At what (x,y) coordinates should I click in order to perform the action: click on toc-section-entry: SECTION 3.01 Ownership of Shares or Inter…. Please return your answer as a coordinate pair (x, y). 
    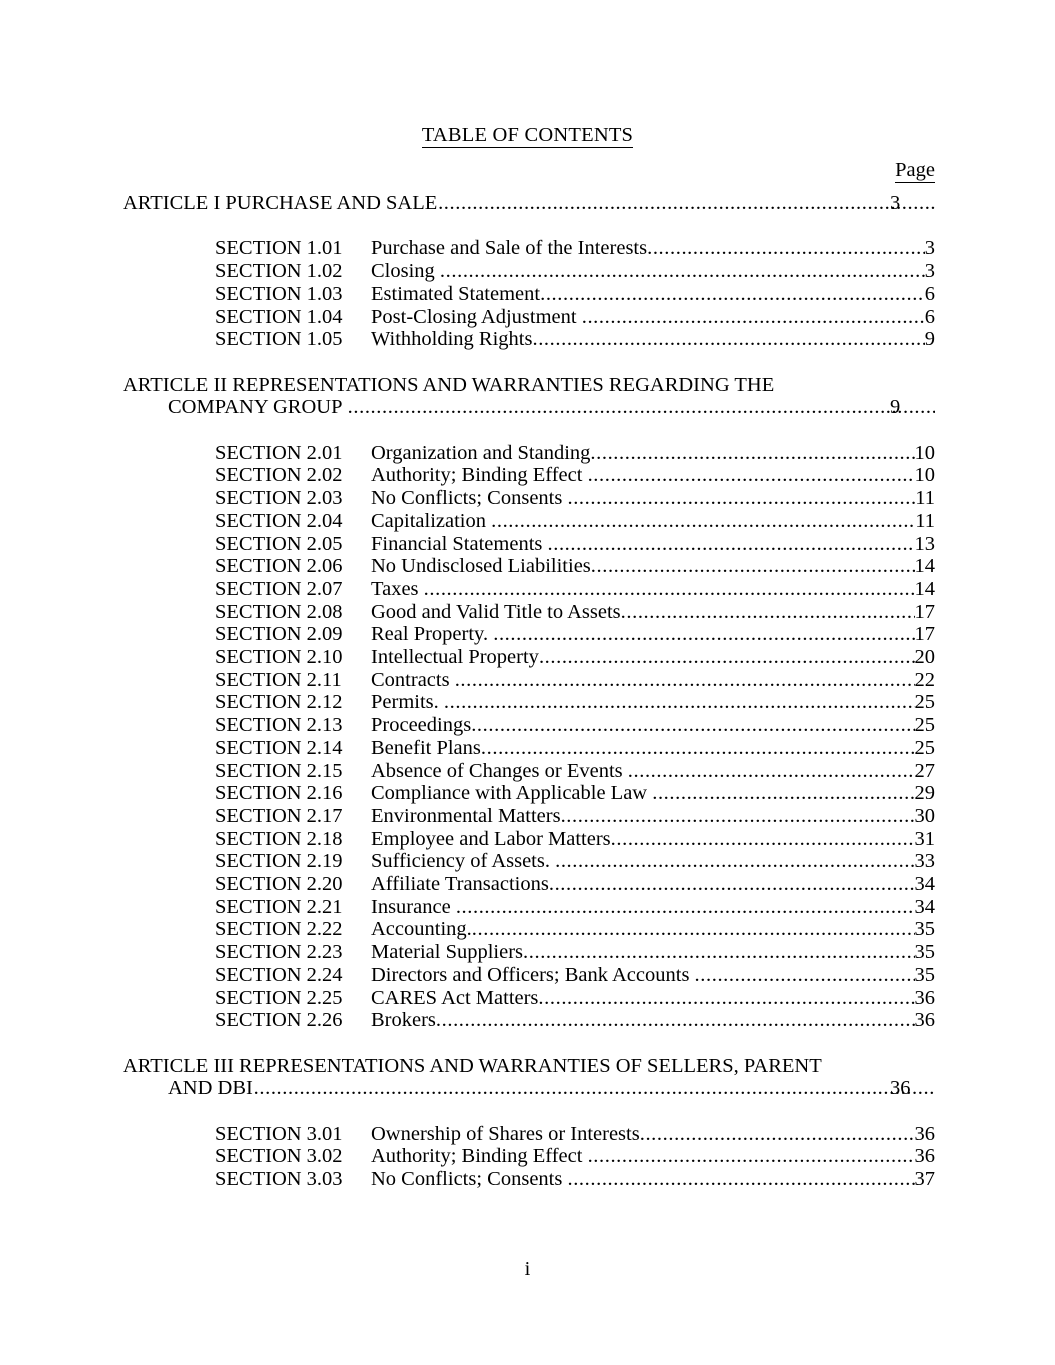
    Looking at the image, I should click on (575, 1134).